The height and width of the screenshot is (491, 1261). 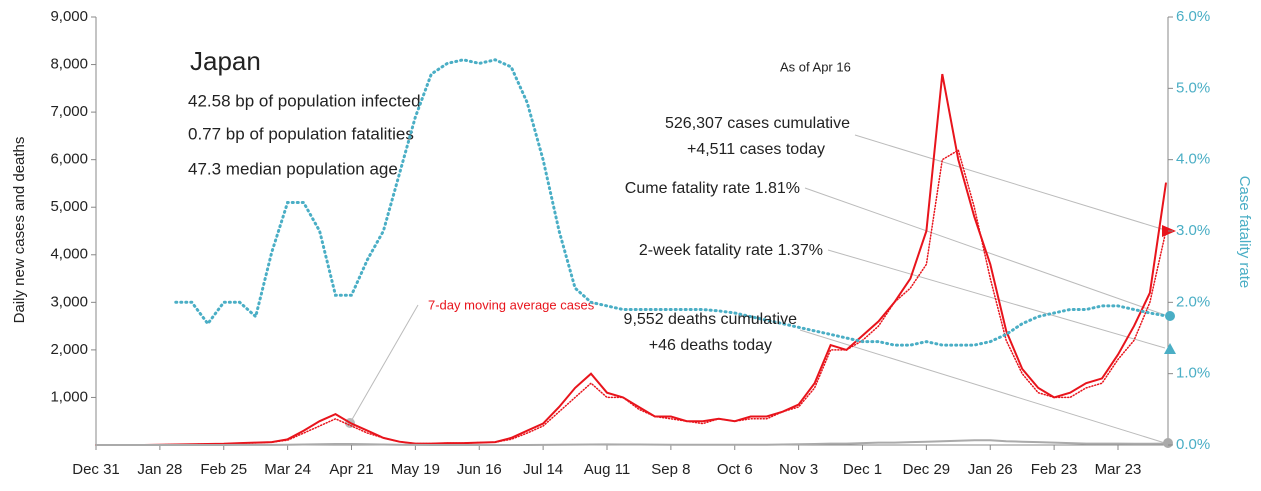 I want to click on y-tick-label: 3,000, so click(x=69, y=301).